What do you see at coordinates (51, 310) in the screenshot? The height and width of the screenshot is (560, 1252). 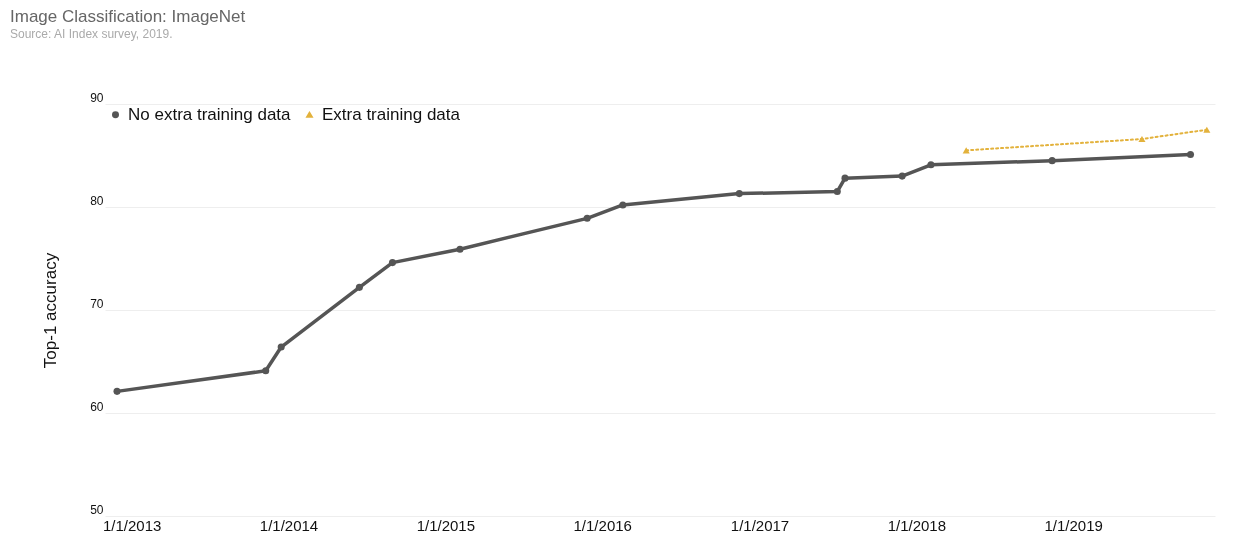 I see `y-axis-title: Top-1 accuracy` at bounding box center [51, 310].